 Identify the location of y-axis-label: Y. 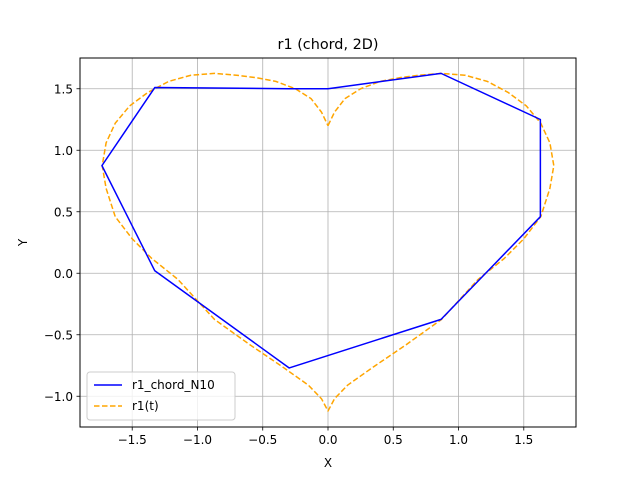
(23, 242).